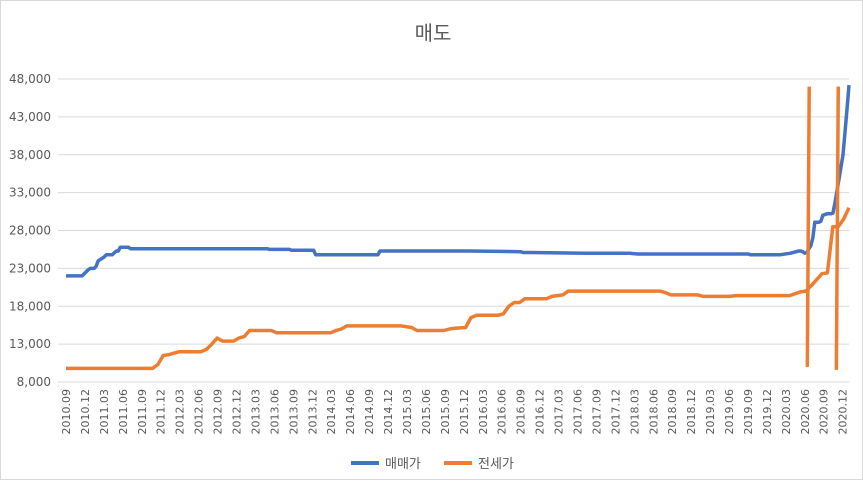 The width and height of the screenshot is (863, 485). I want to click on y-tick-label: 8,000, so click(34, 382).